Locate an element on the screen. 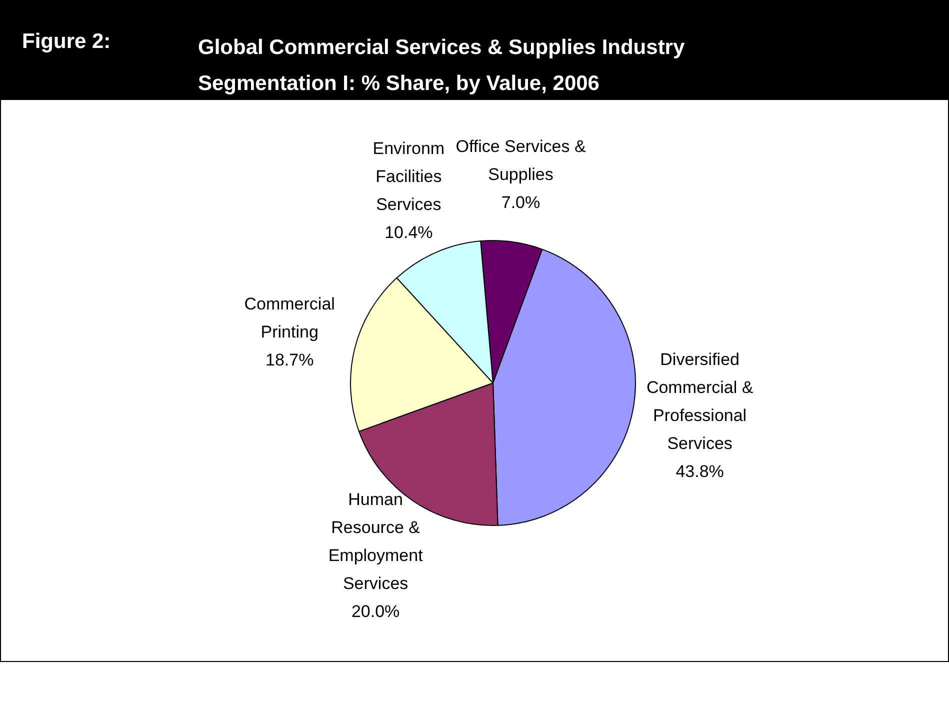 This screenshot has height=705, width=949. slice-label: Environm Facilities Services is located at coordinates (408, 176).